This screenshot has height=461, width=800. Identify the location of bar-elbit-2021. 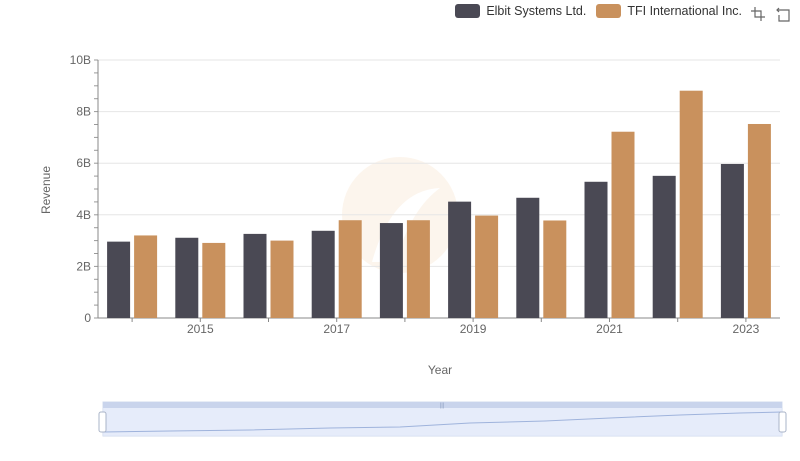
(596, 249).